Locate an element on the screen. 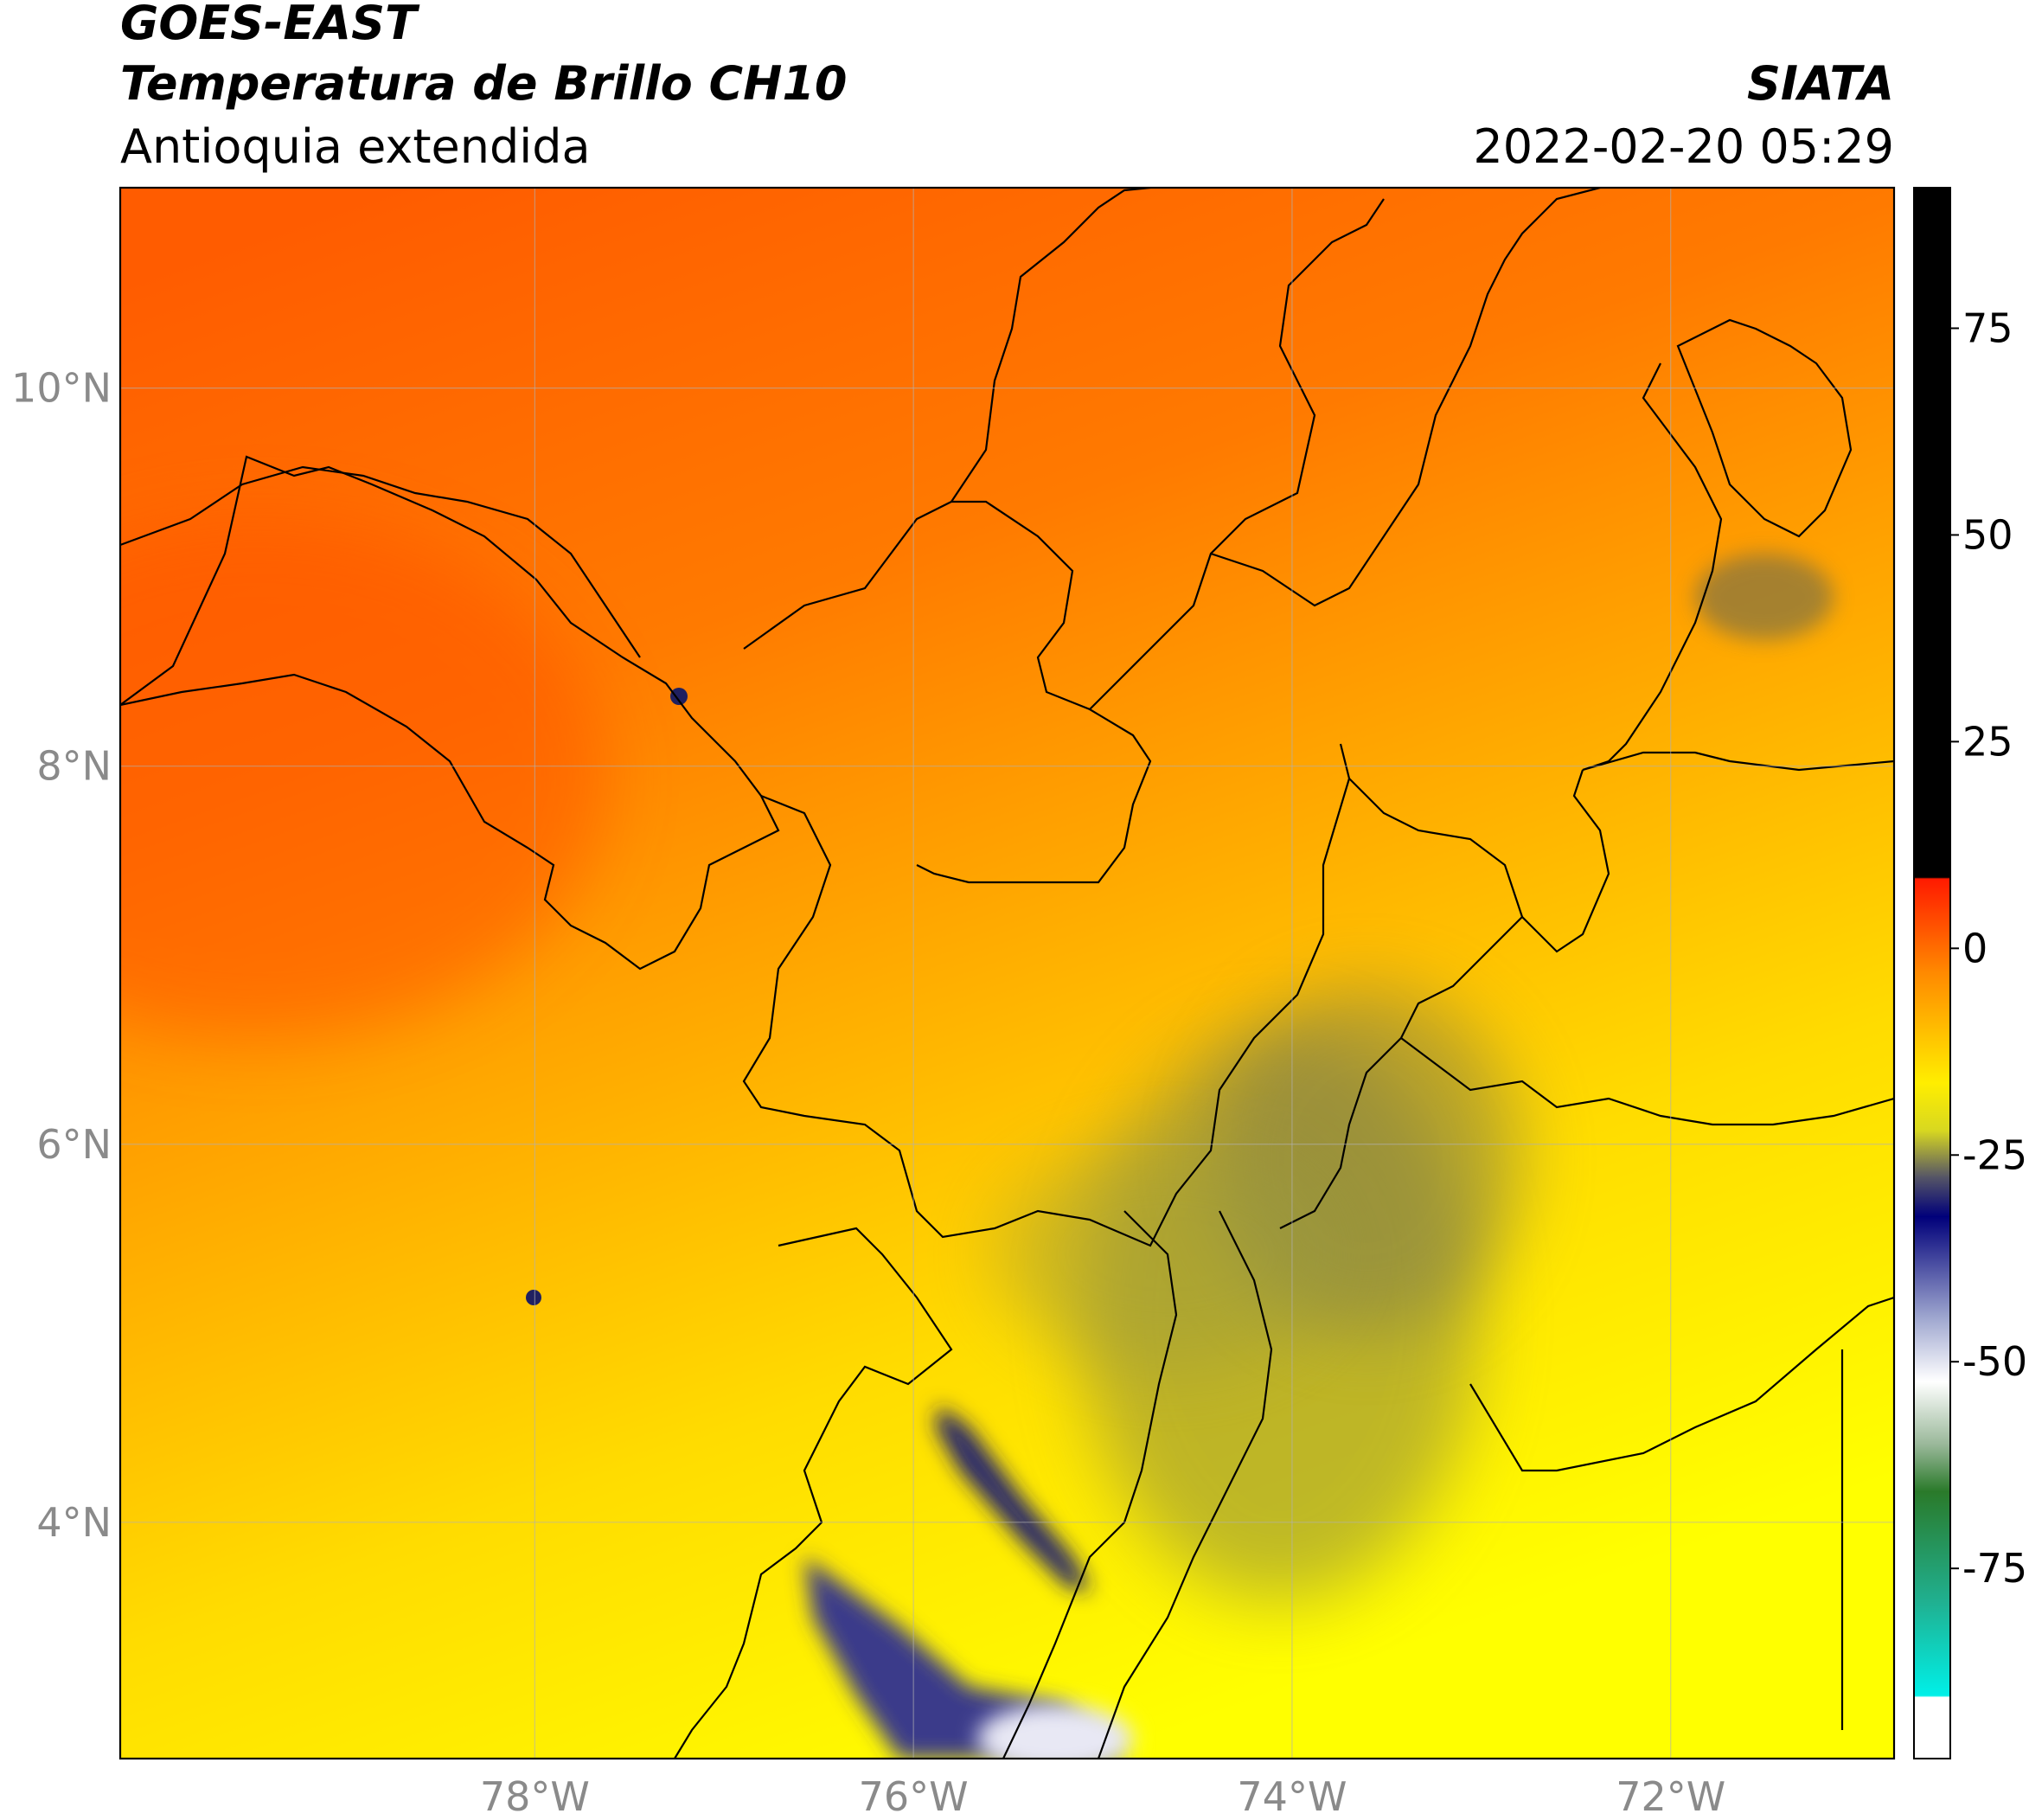 This screenshot has width=2029, height=1820. title-line1: GOES-EAST is located at coordinates (270, 25).